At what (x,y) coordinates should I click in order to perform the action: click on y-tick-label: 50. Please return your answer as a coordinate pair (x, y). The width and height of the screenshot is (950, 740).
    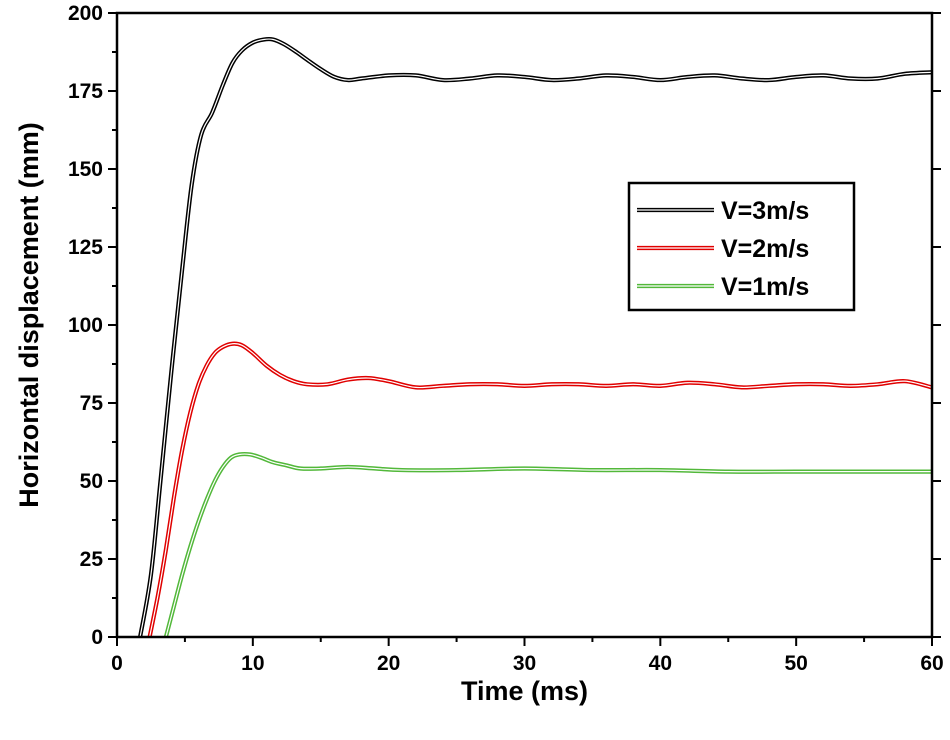
    Looking at the image, I should click on (91, 481).